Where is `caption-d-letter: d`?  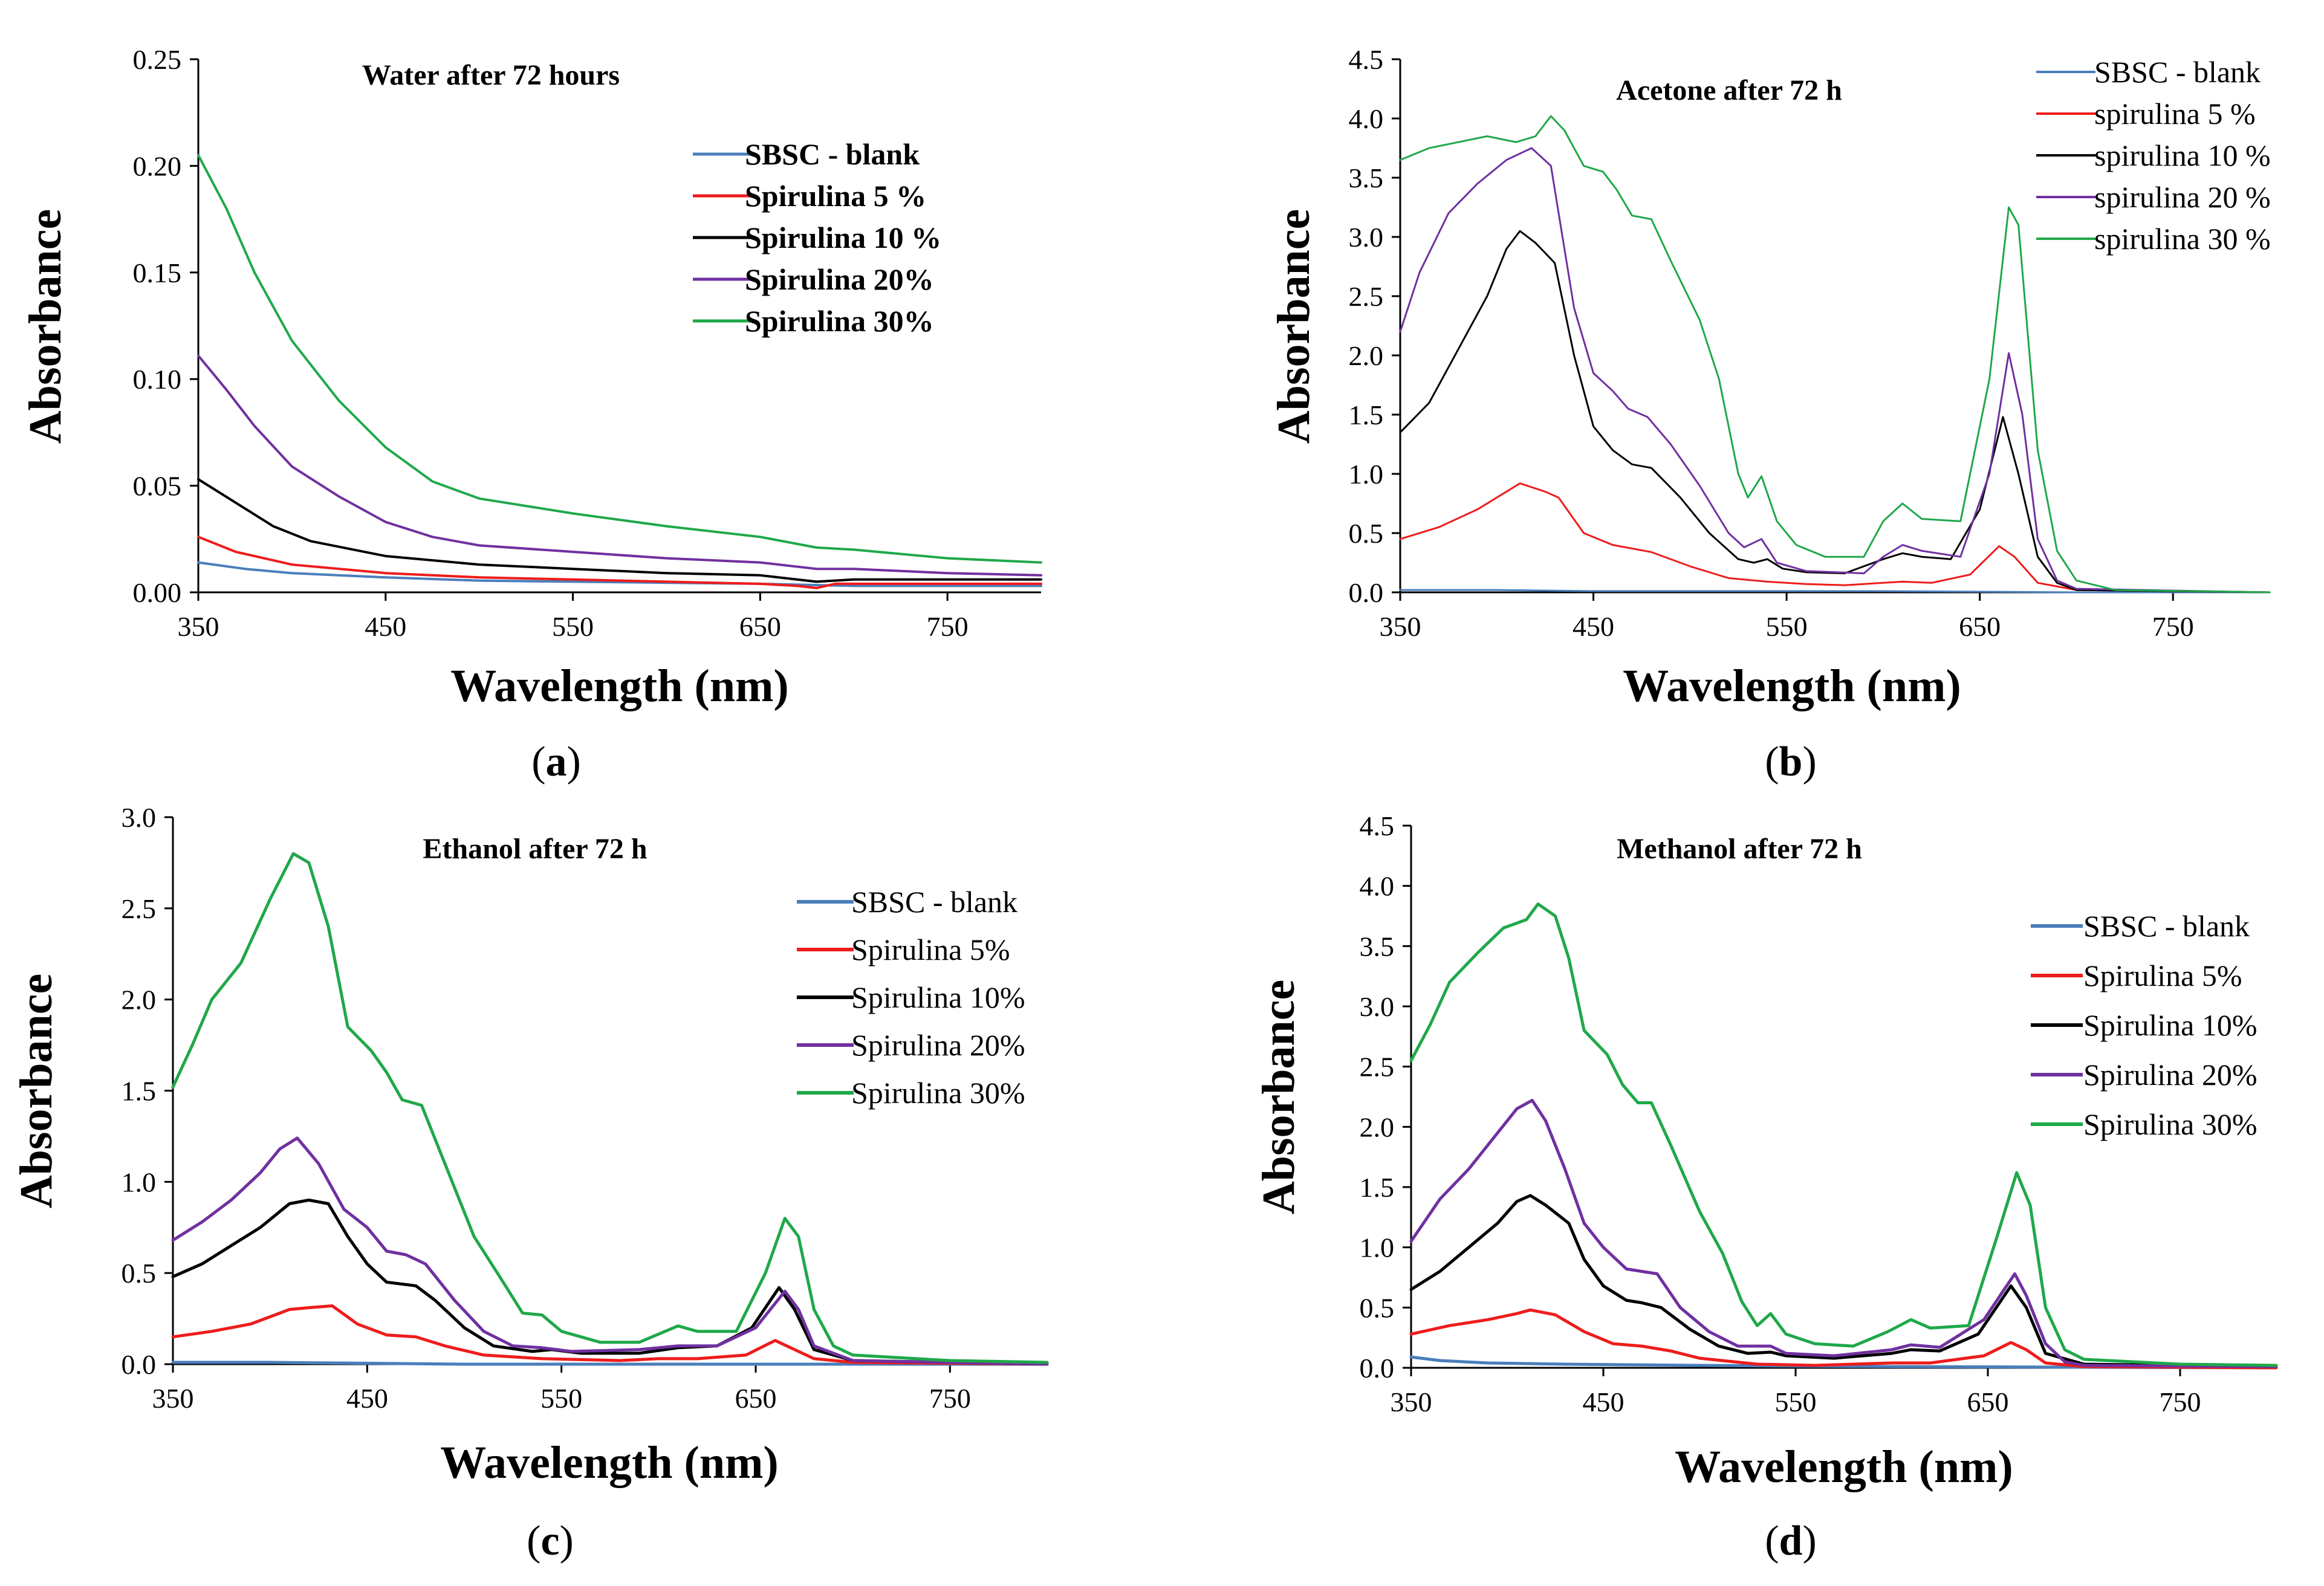 caption-d-letter: d is located at coordinates (1791, 1541).